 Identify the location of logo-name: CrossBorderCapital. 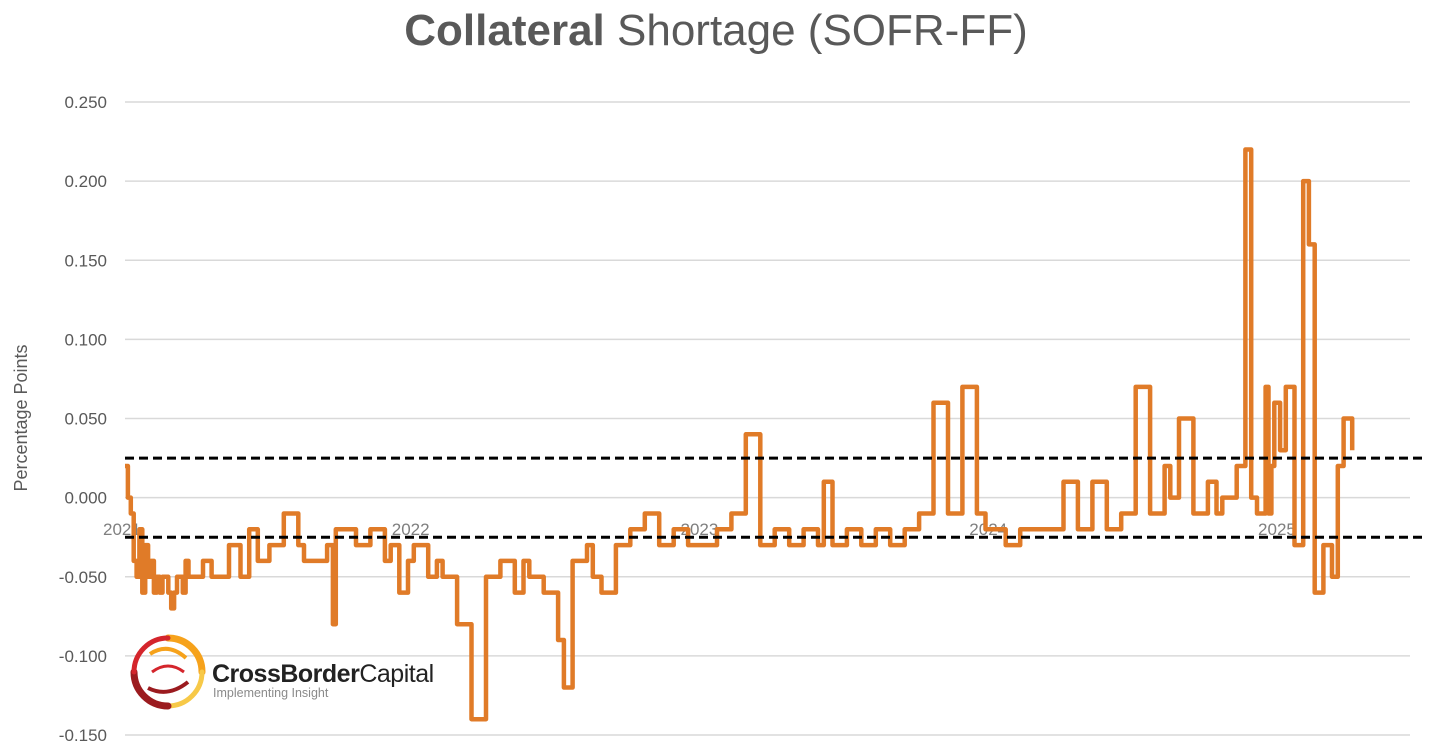
(323, 674).